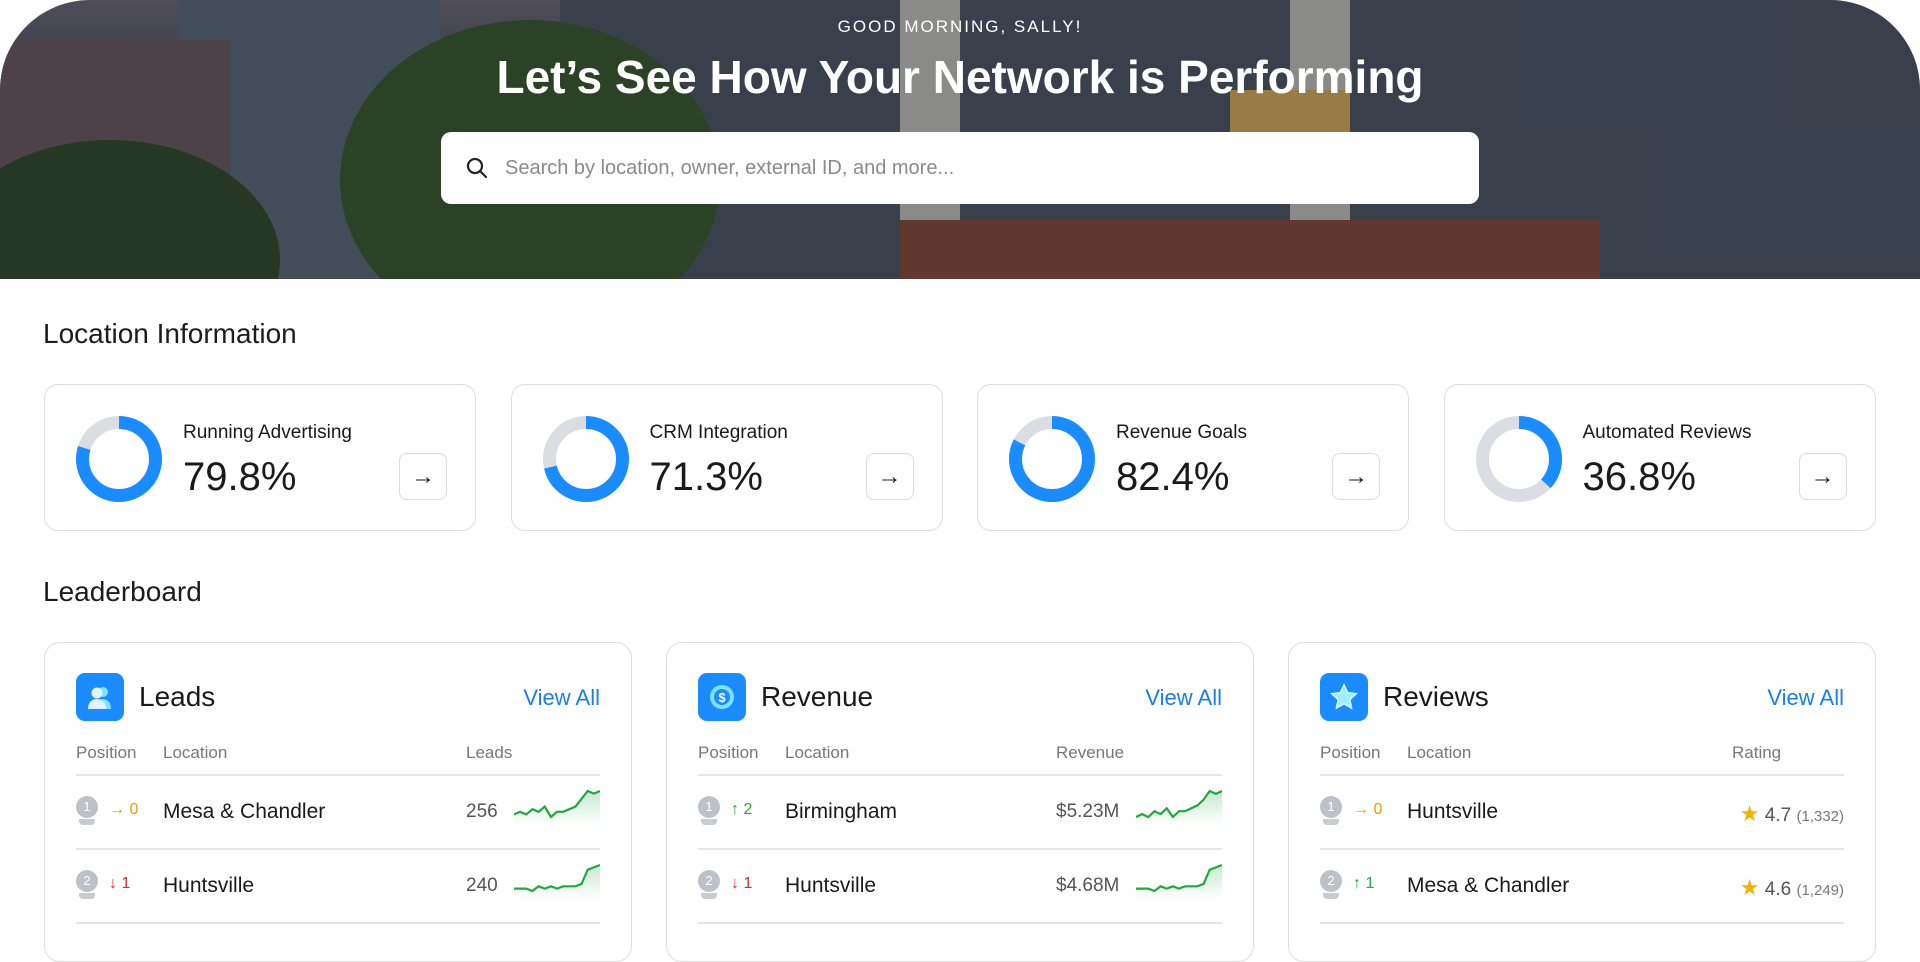  I want to click on rating: ★ 4.7 (1,332), so click(1791, 813).